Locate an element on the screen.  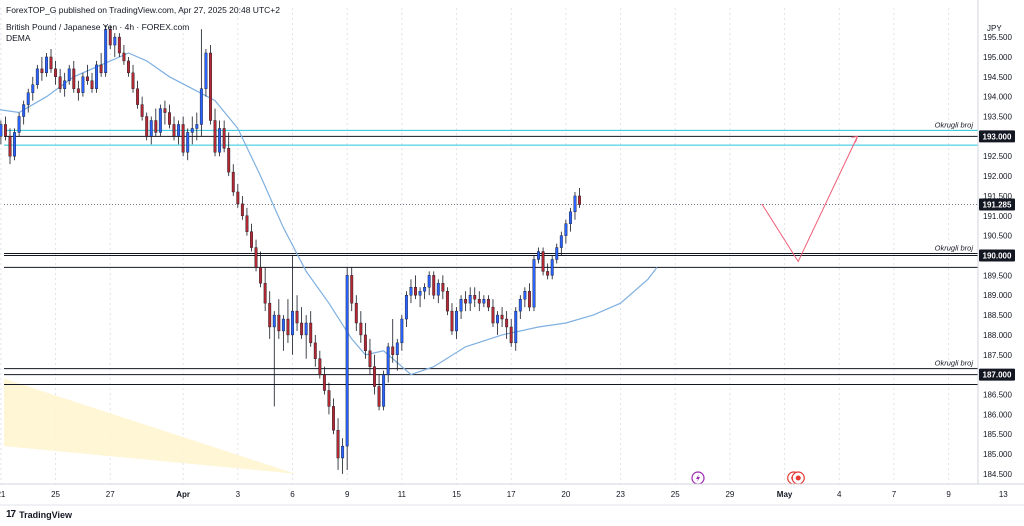
brand-name: TradingView is located at coordinates (45, 514).